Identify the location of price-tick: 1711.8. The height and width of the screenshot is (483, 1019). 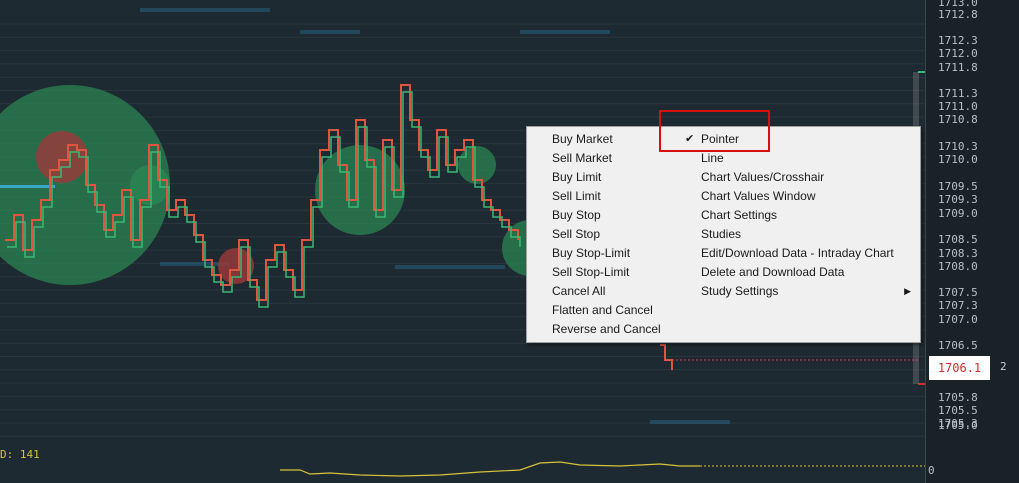
(958, 67).